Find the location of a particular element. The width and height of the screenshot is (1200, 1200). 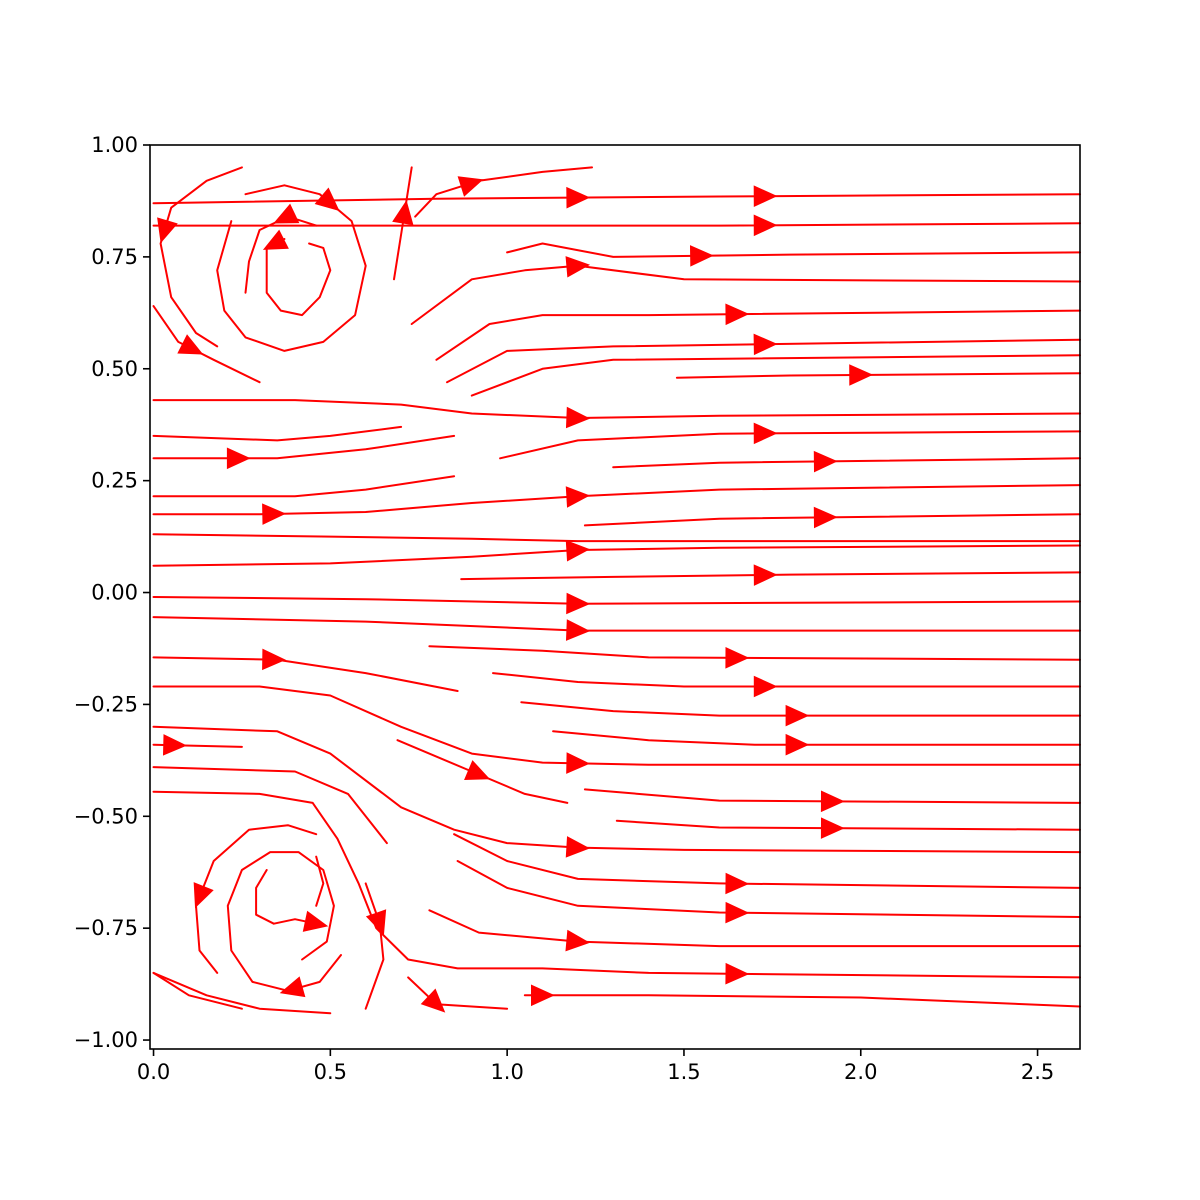

y-tick-label: 0.00 is located at coordinates (114, 593).